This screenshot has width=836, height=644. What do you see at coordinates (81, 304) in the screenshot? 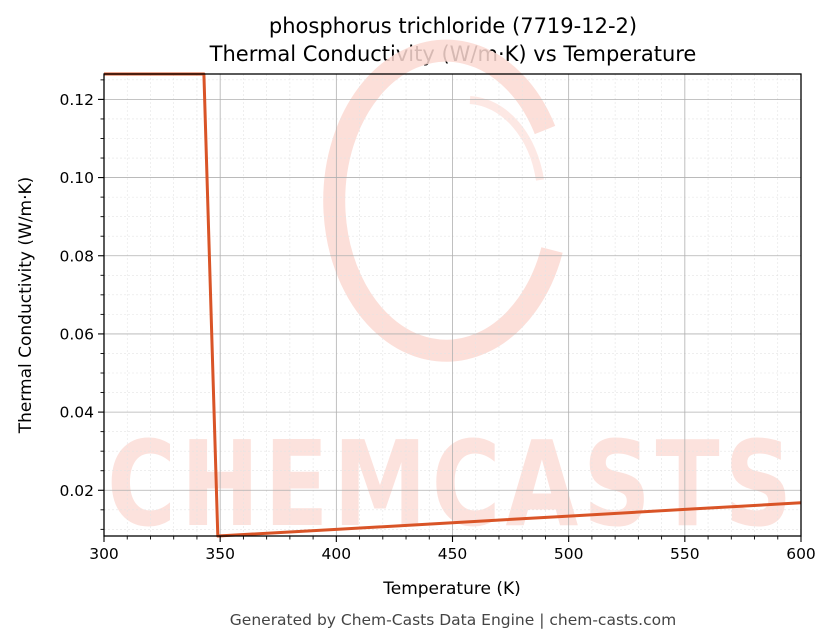
I see `y-axis: 0.02 0.04 0.06 0.08 0.10 0.12` at bounding box center [81, 304].